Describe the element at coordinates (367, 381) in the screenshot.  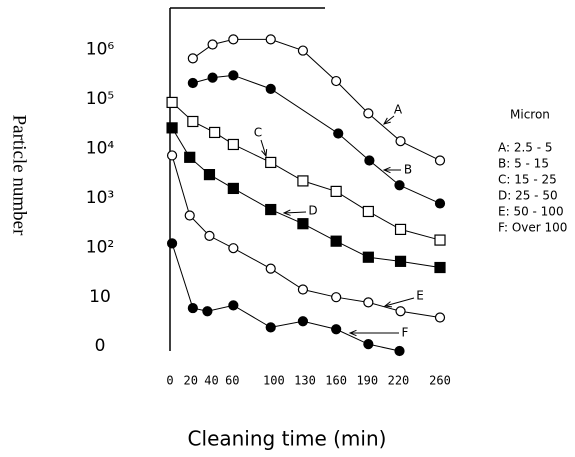
I see `x-tick-label: 190` at that location.